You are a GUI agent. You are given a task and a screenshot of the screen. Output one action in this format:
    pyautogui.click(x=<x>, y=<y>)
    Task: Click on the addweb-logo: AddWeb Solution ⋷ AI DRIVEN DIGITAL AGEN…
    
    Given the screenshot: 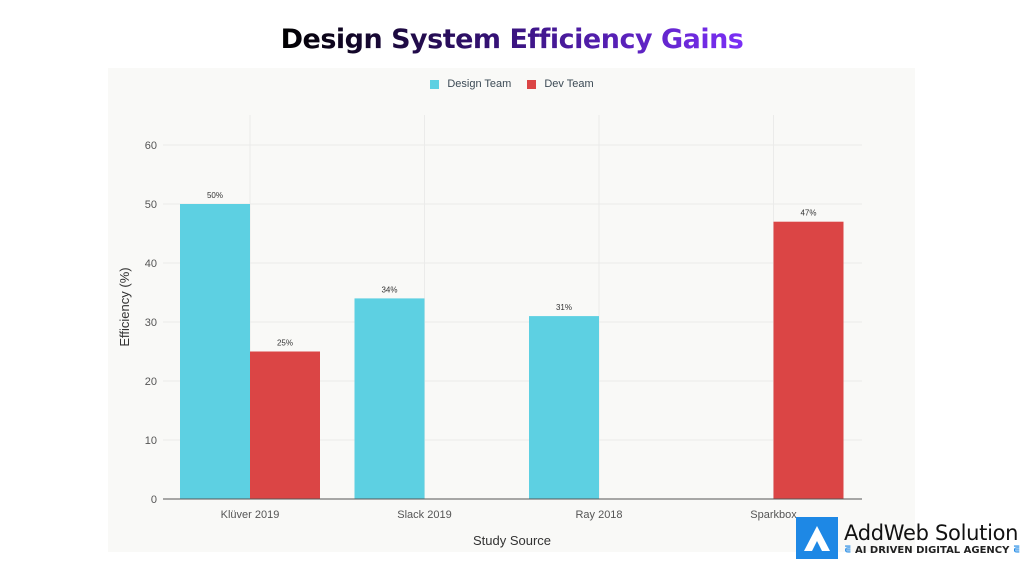 What is the action you would take?
    pyautogui.click(x=908, y=538)
    